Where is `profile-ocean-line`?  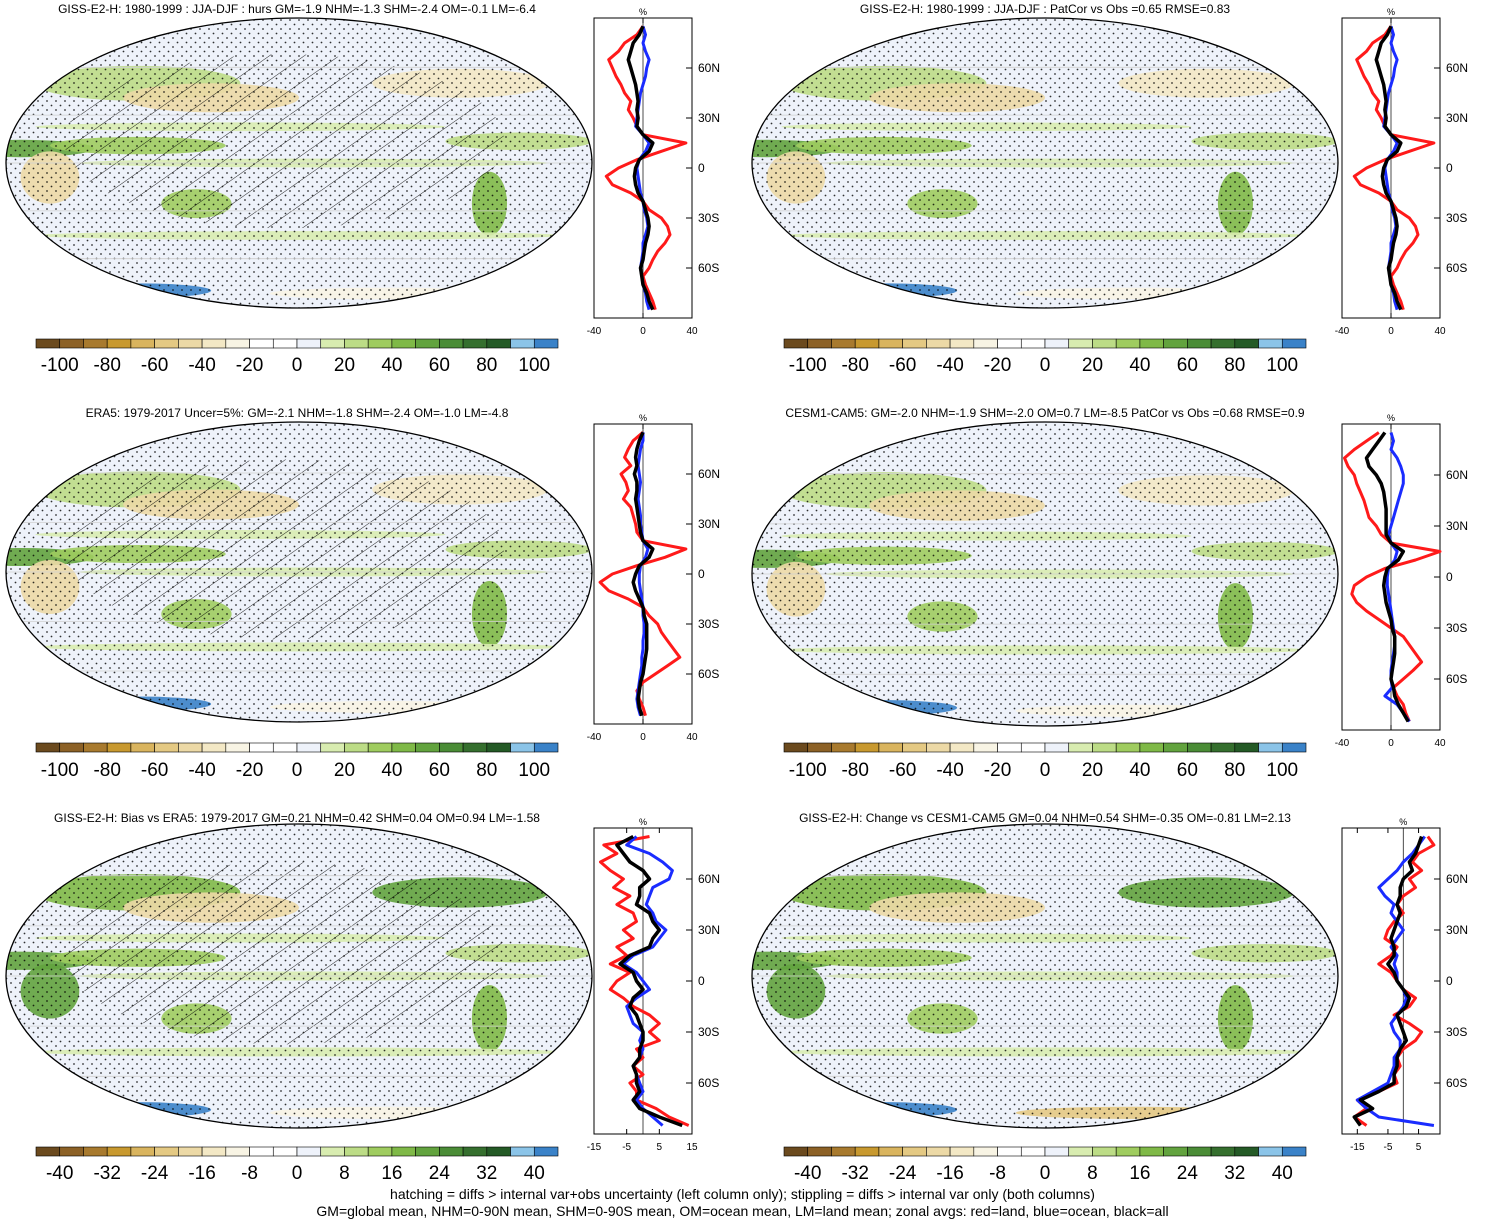 profile-ocean-line is located at coordinates (642, 574).